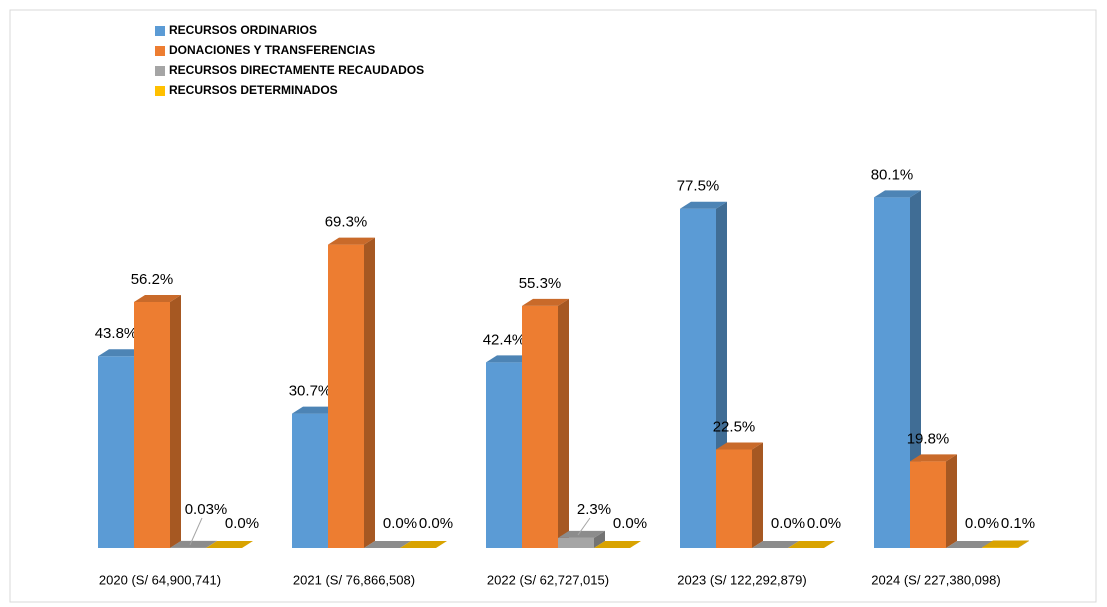 This screenshot has width=1107, height=607. What do you see at coordinates (310, 391) in the screenshot?
I see `data-label: 30.7%` at bounding box center [310, 391].